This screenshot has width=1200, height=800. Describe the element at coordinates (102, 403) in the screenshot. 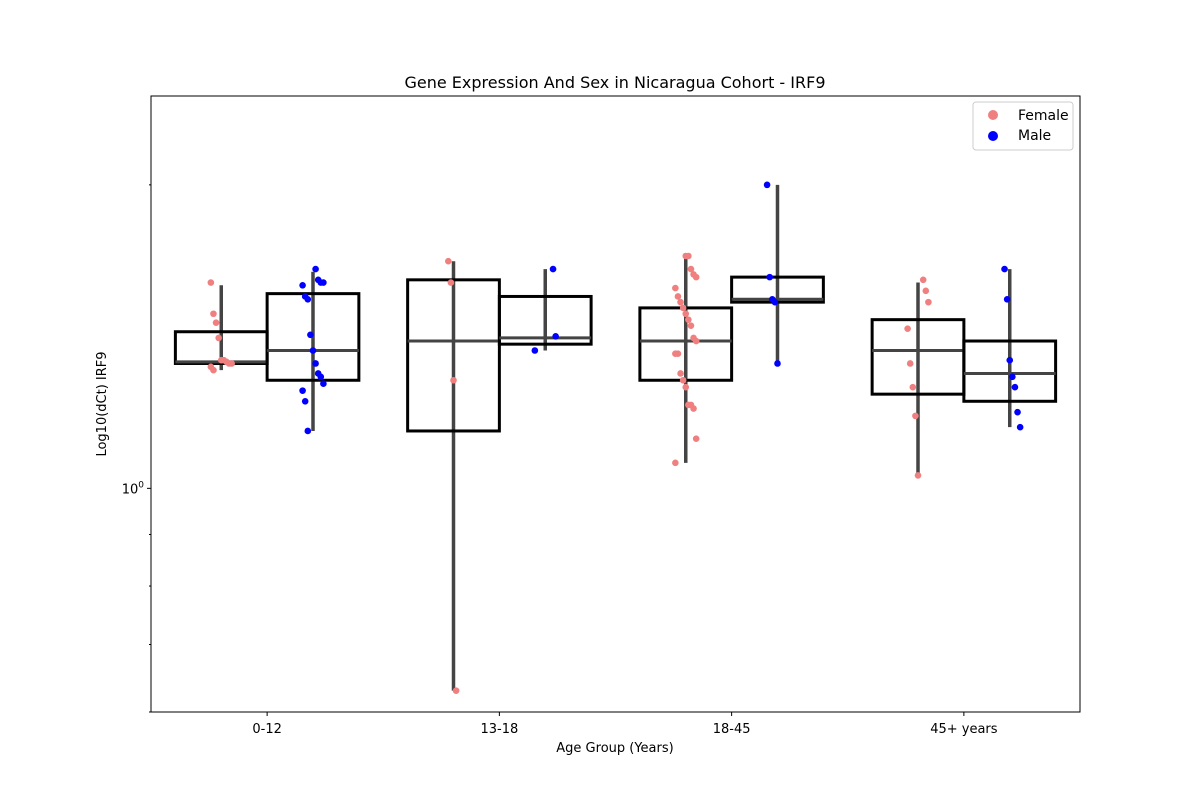

I see `y-axis-label: Log10(dCt) IRF9` at that location.